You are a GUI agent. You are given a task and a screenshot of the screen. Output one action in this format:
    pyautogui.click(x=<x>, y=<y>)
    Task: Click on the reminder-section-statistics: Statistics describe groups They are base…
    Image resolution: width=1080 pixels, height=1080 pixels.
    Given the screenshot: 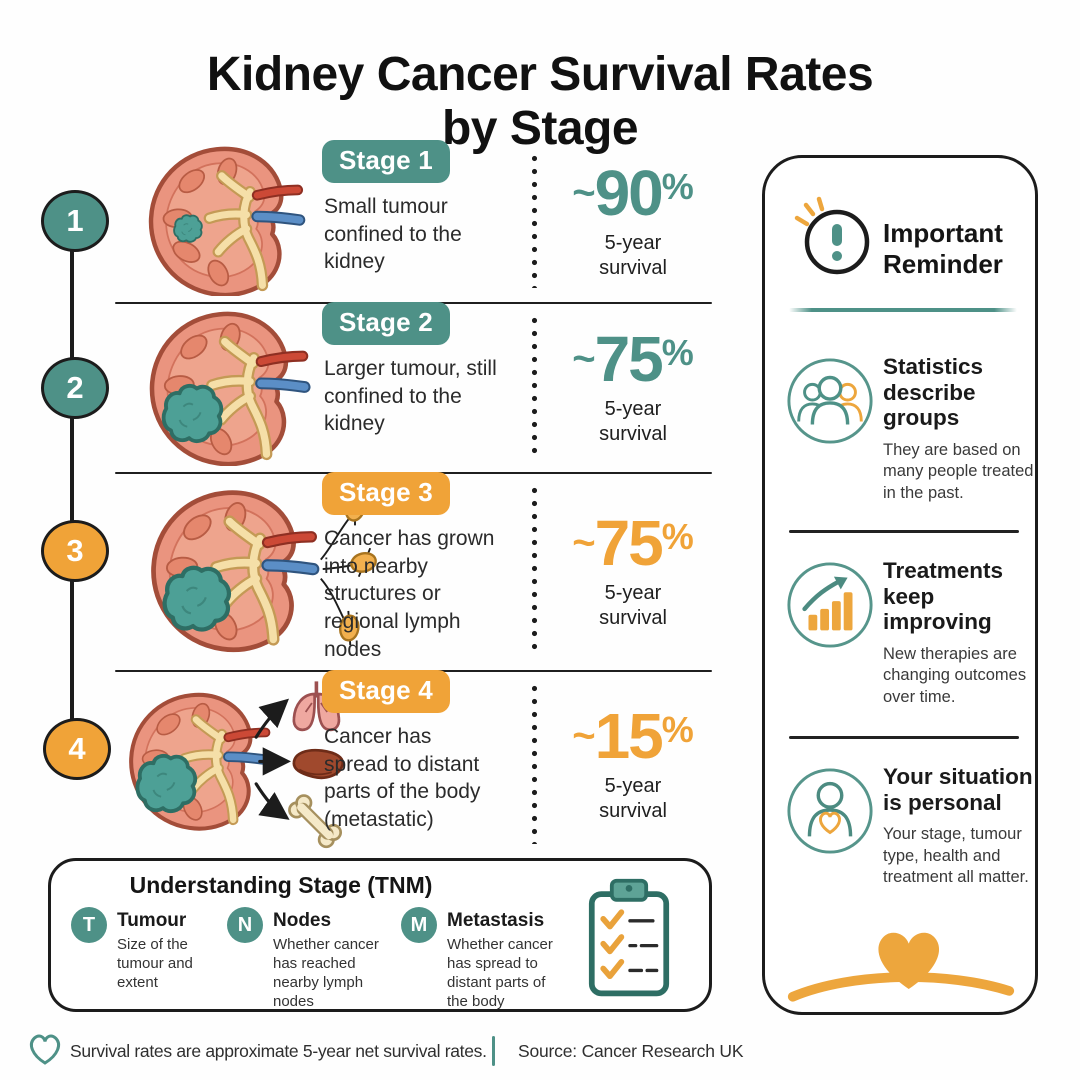 What is the action you would take?
    pyautogui.click(x=959, y=429)
    